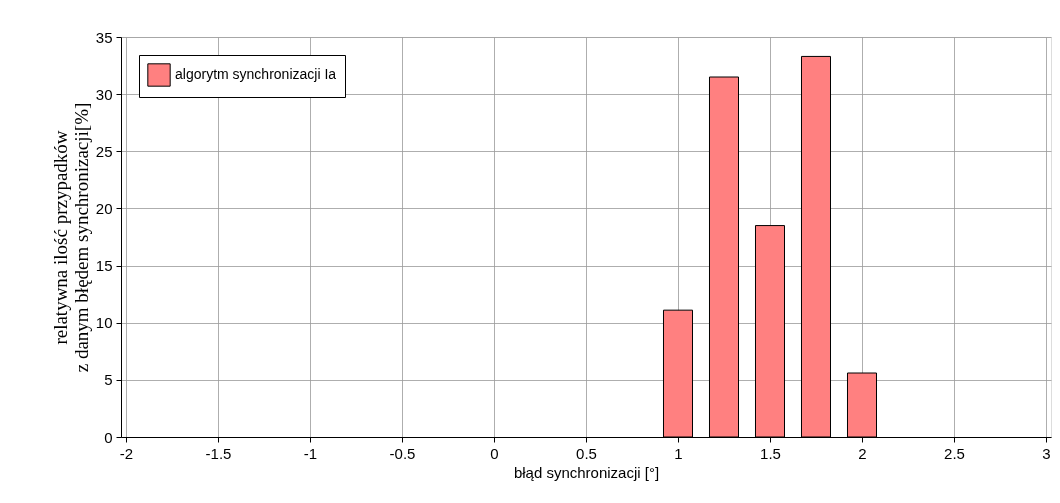 This screenshot has height=503, width=1060. What do you see at coordinates (218, 453) in the screenshot?
I see `x-tick-label: -1.5` at bounding box center [218, 453].